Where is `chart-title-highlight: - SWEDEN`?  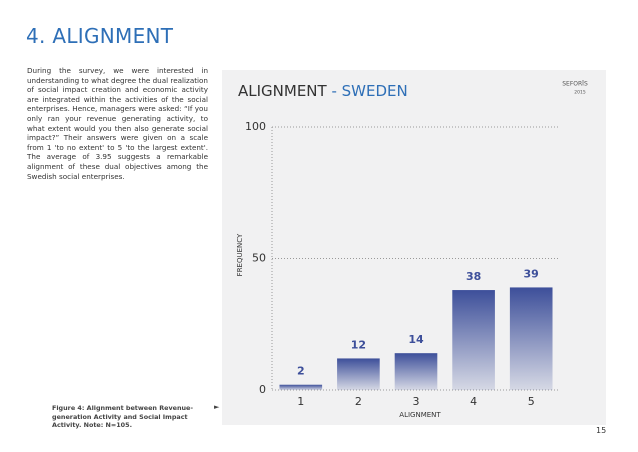 chart-title-highlight: - SWEDEN is located at coordinates (369, 91).